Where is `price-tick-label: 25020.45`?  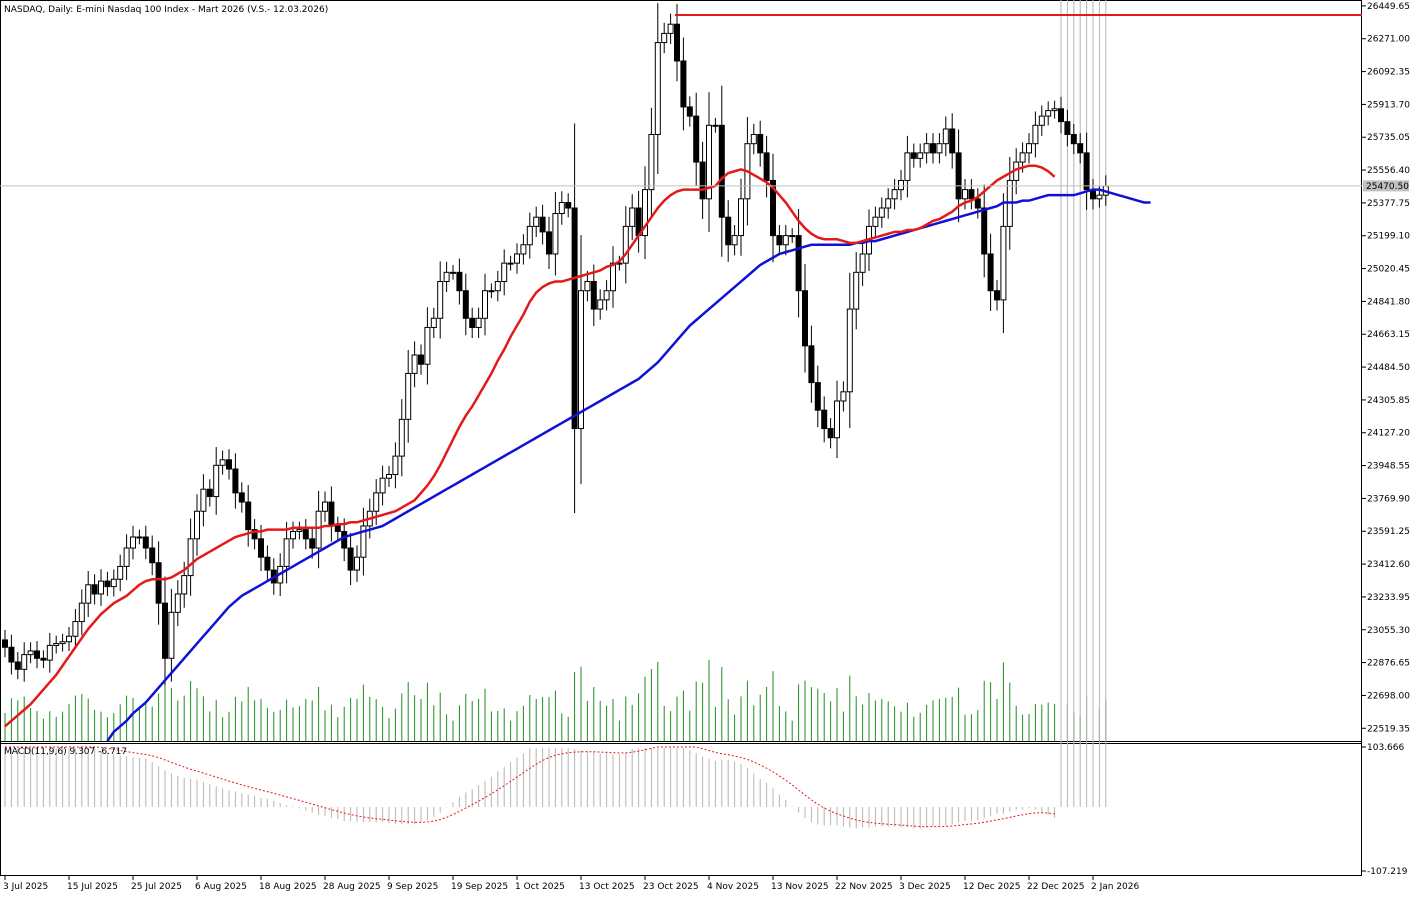 price-tick-label: 25020.45 is located at coordinates (1388, 270).